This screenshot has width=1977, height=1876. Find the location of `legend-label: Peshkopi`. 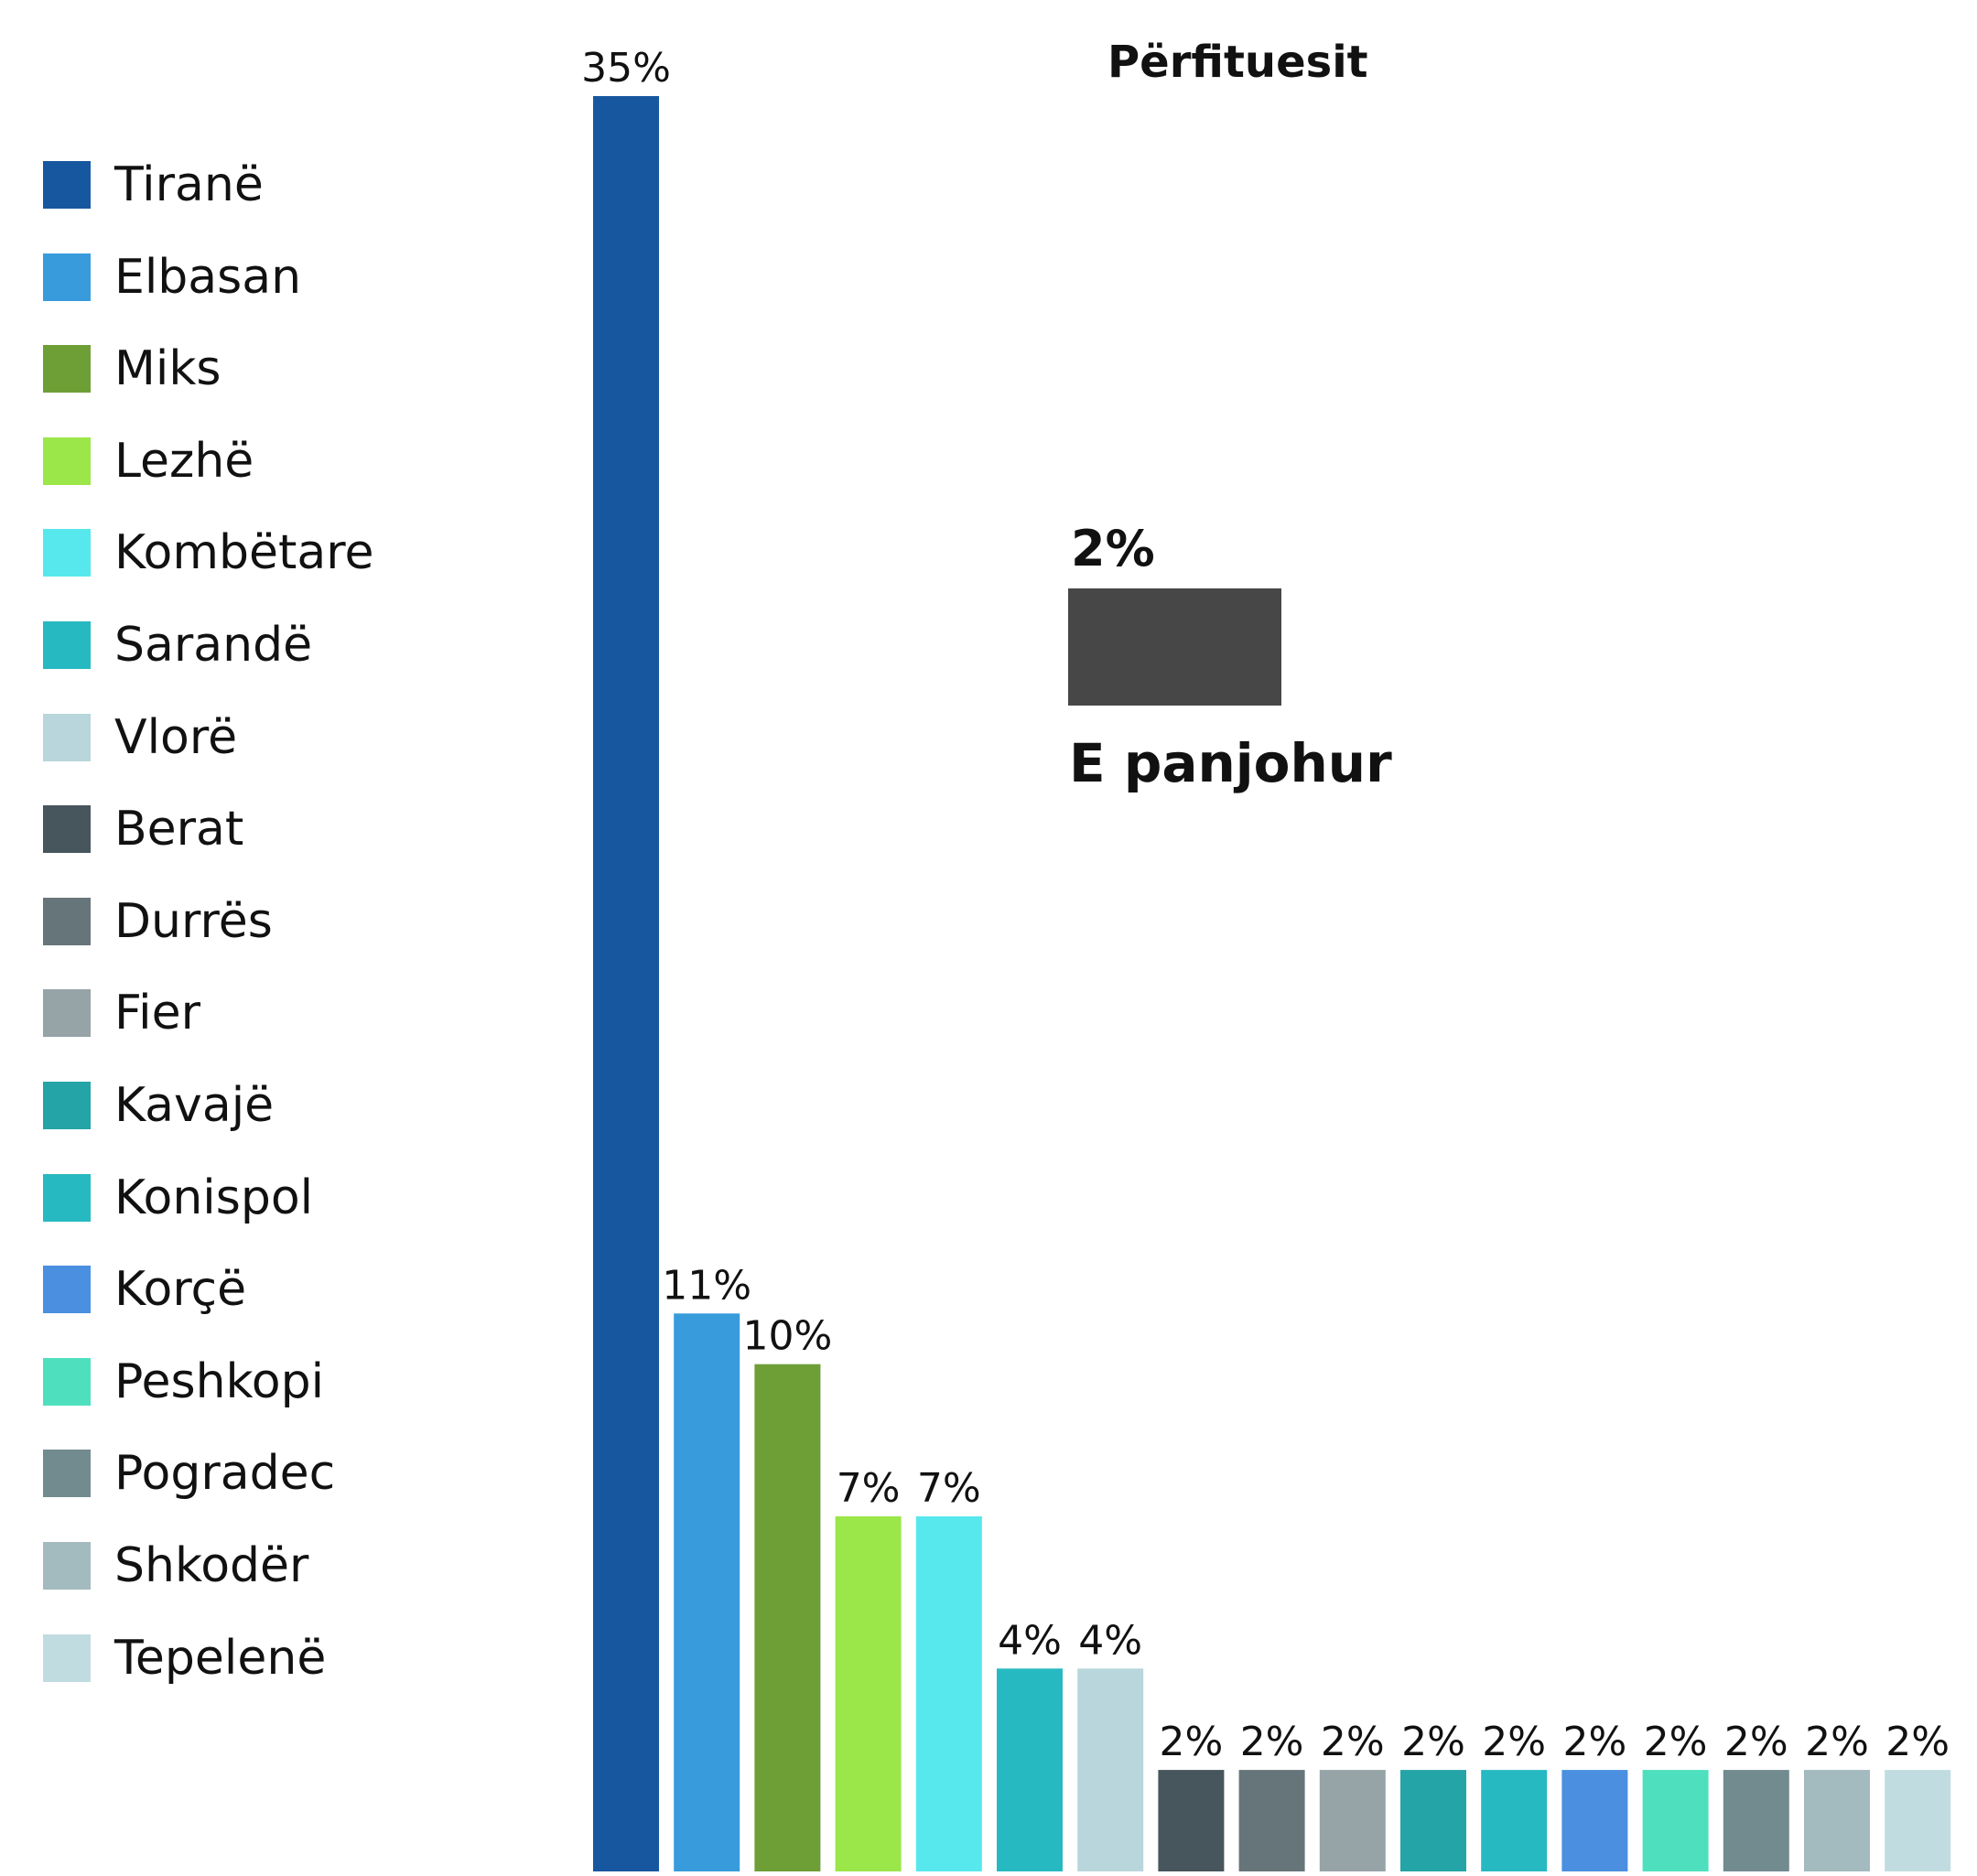

legend-label: Peshkopi is located at coordinates (219, 1381).